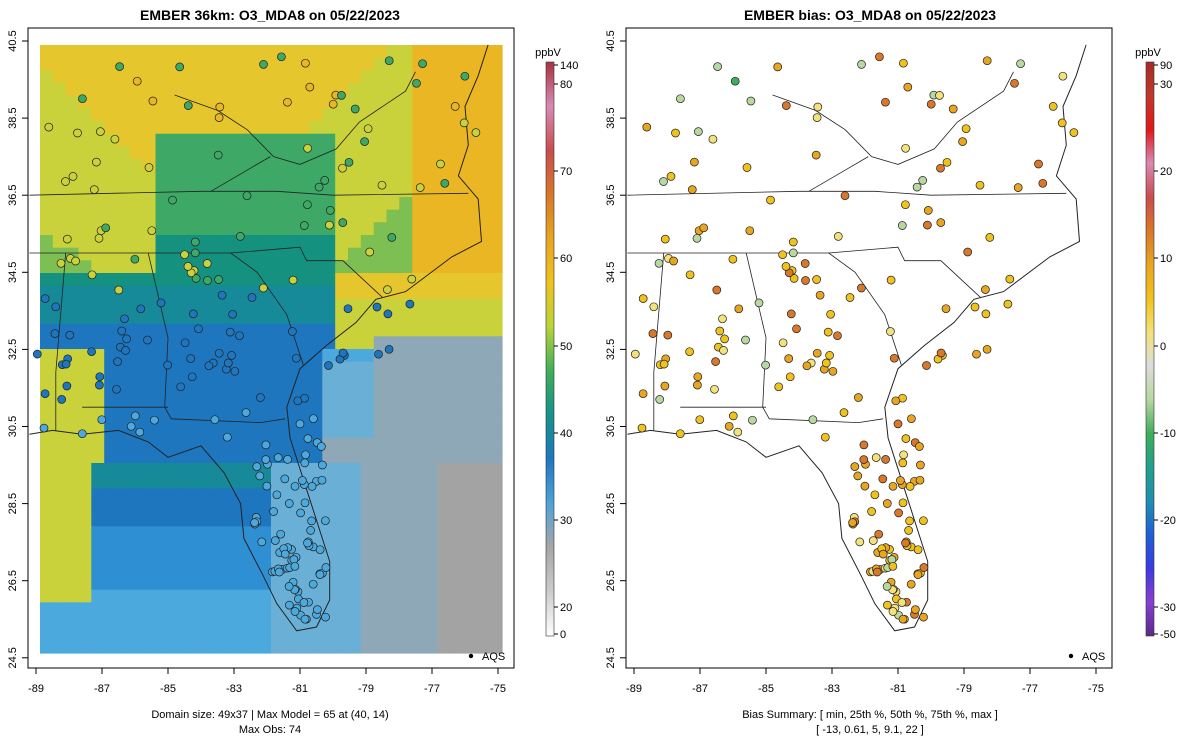 This screenshot has height=750, width=1200. Describe the element at coordinates (566, 259) in the screenshot. I see `colorbar-label: 60` at that location.